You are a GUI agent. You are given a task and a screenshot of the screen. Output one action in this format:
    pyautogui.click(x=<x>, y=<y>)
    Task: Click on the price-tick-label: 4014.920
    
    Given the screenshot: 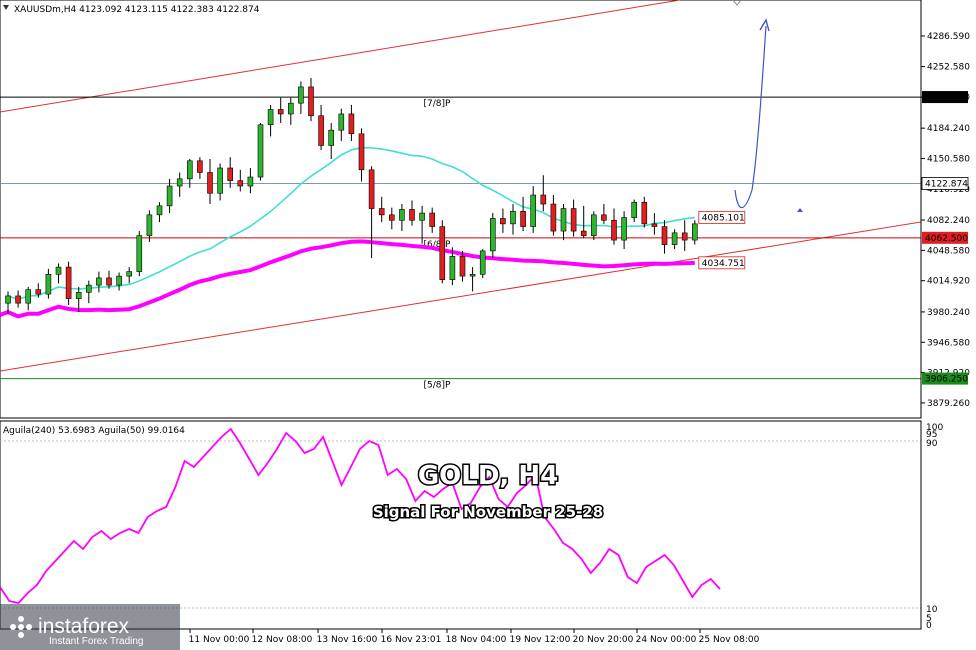 What is the action you would take?
    pyautogui.click(x=948, y=282)
    